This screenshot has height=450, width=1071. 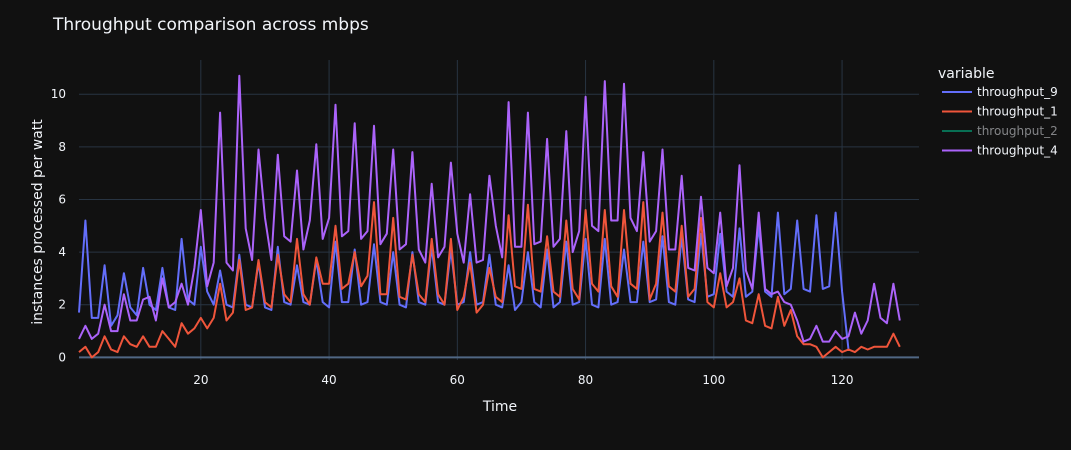 I want to click on chart-title: Throughput comparison across mbps, so click(x=210, y=25).